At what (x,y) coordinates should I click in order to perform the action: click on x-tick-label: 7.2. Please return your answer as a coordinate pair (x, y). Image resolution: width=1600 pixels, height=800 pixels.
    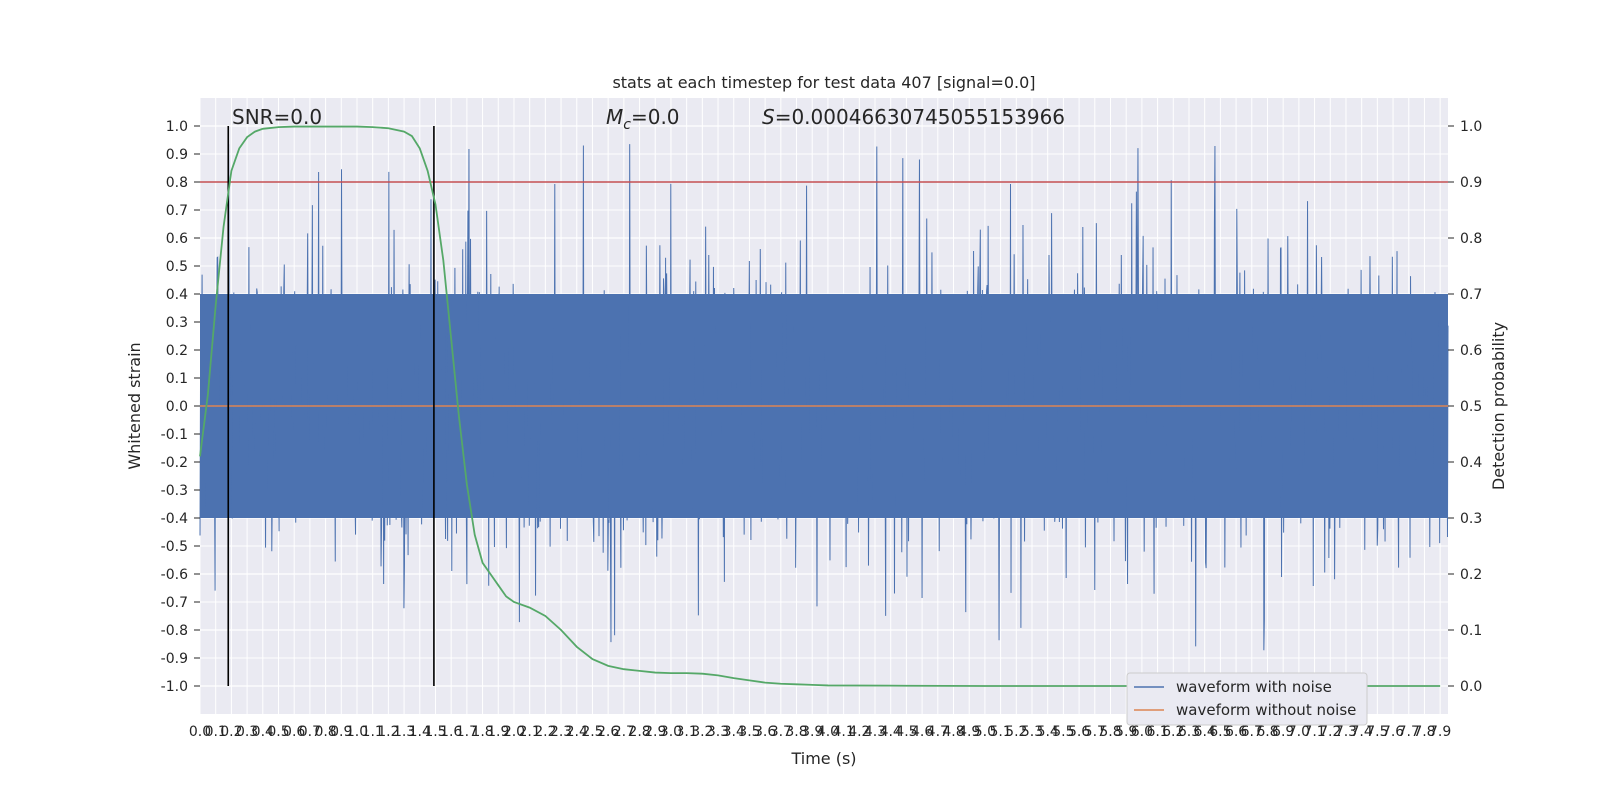
    Looking at the image, I should click on (1330, 732).